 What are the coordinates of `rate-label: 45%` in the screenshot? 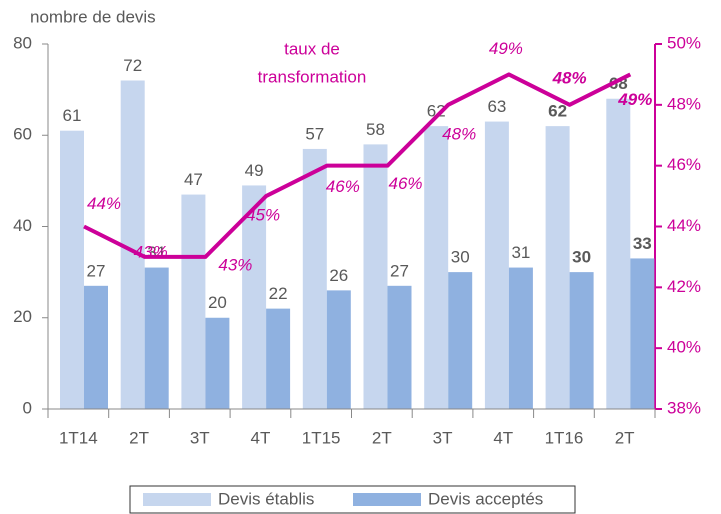 It's located at (263, 215).